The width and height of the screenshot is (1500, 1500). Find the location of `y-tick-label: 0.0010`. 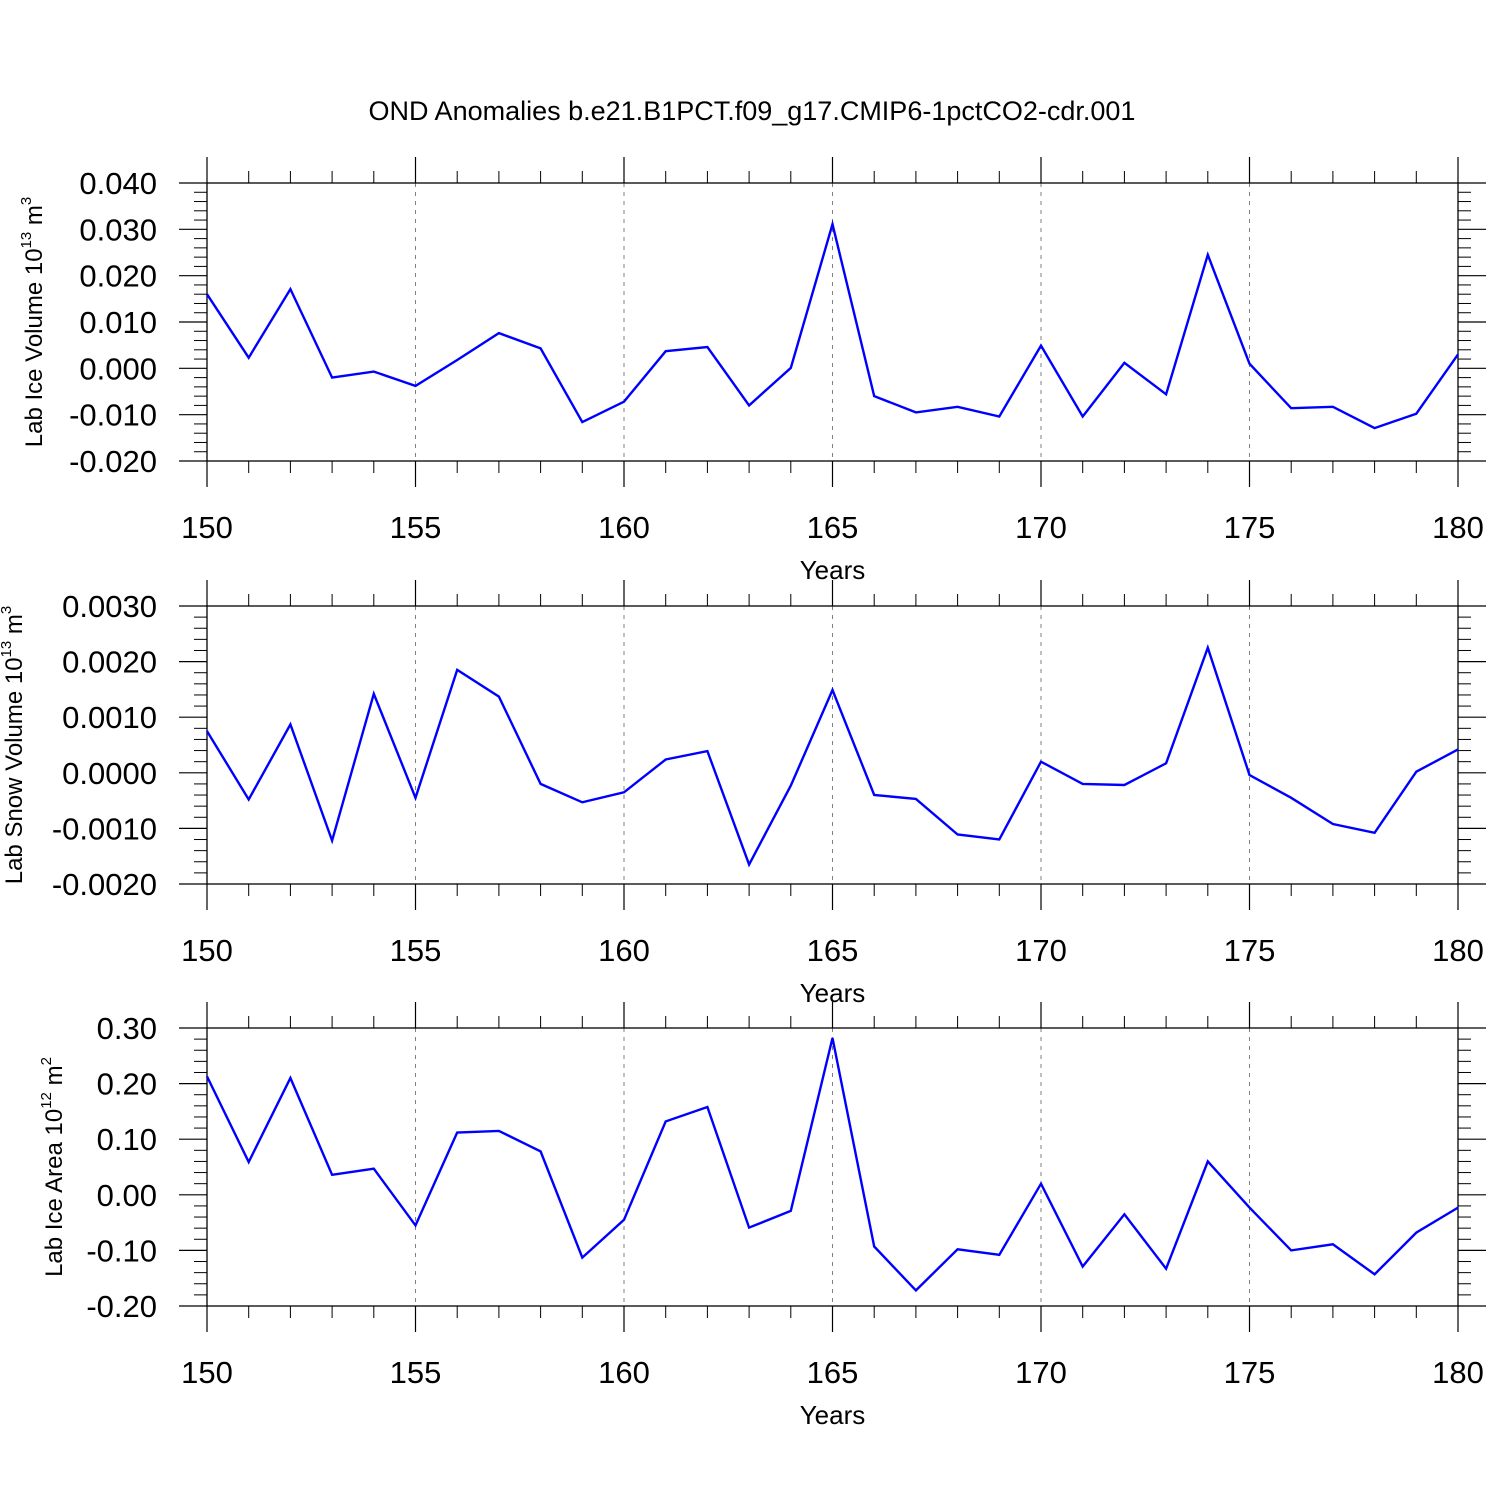

y-tick-label: 0.0010 is located at coordinates (109, 717).